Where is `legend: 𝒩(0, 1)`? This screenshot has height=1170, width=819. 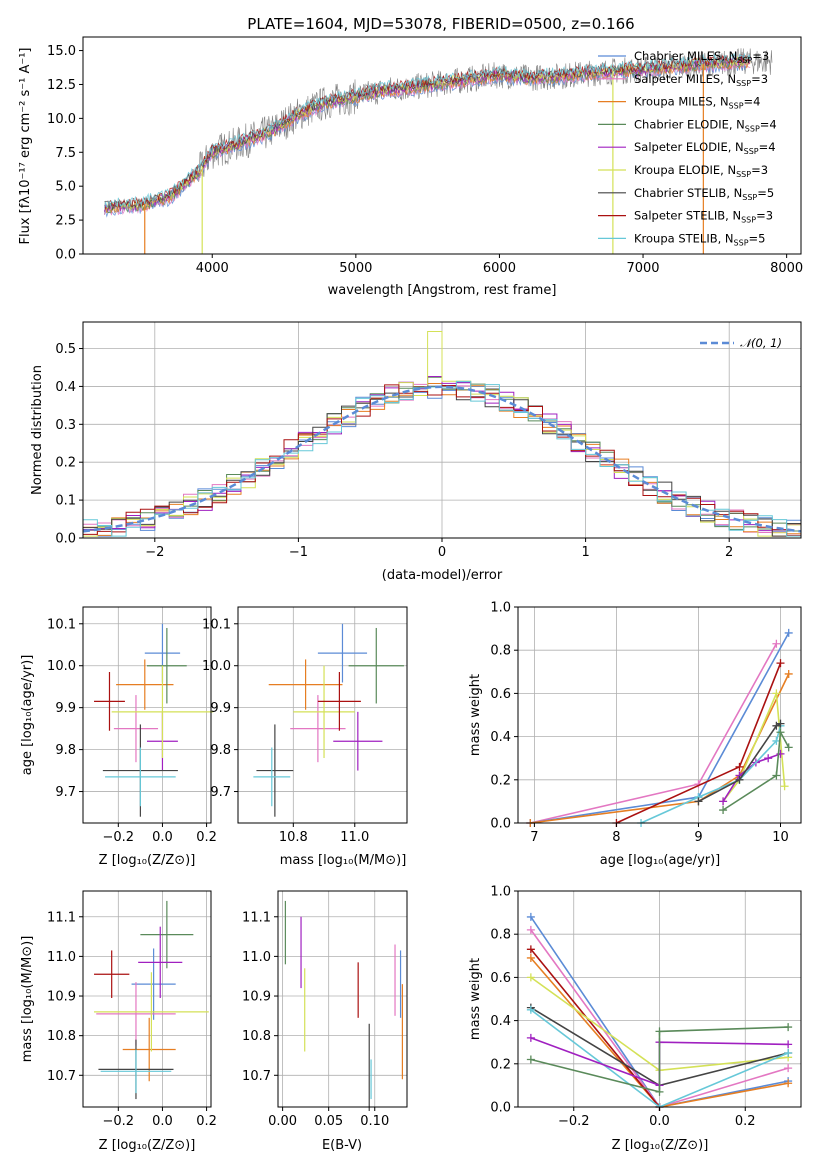 legend: 𝒩(0, 1) is located at coordinates (741, 343).